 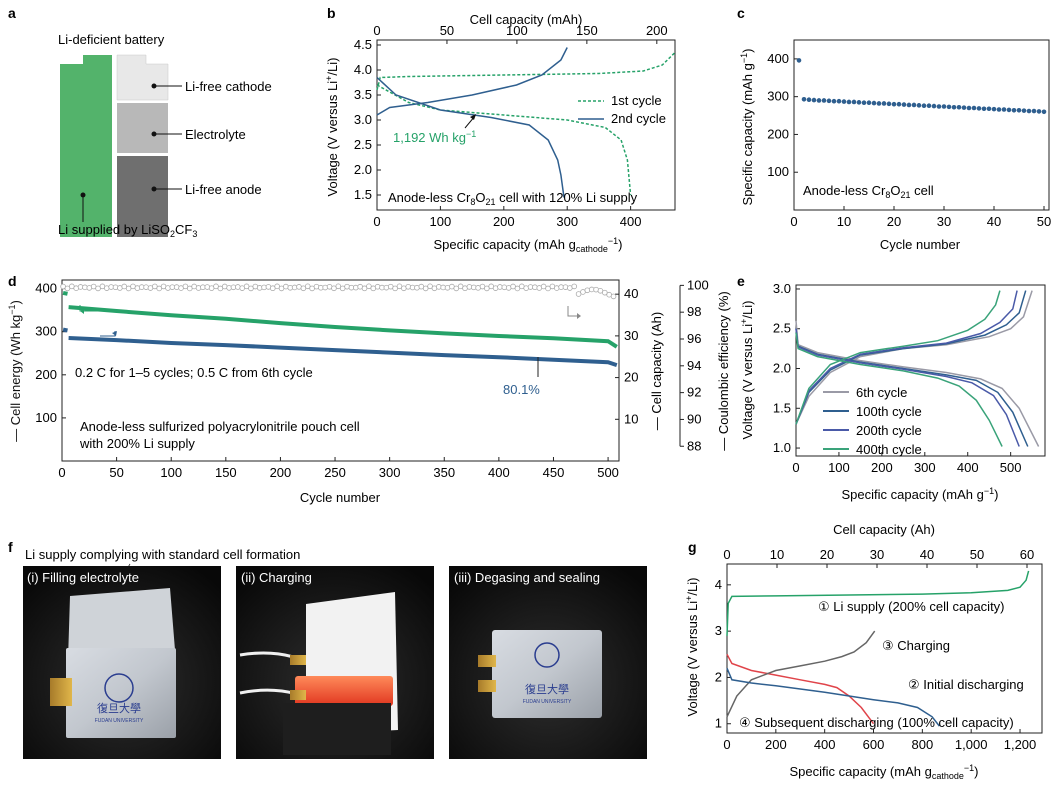 What do you see at coordinates (142, 196) in the screenshot?
I see `anode-block` at bounding box center [142, 196].